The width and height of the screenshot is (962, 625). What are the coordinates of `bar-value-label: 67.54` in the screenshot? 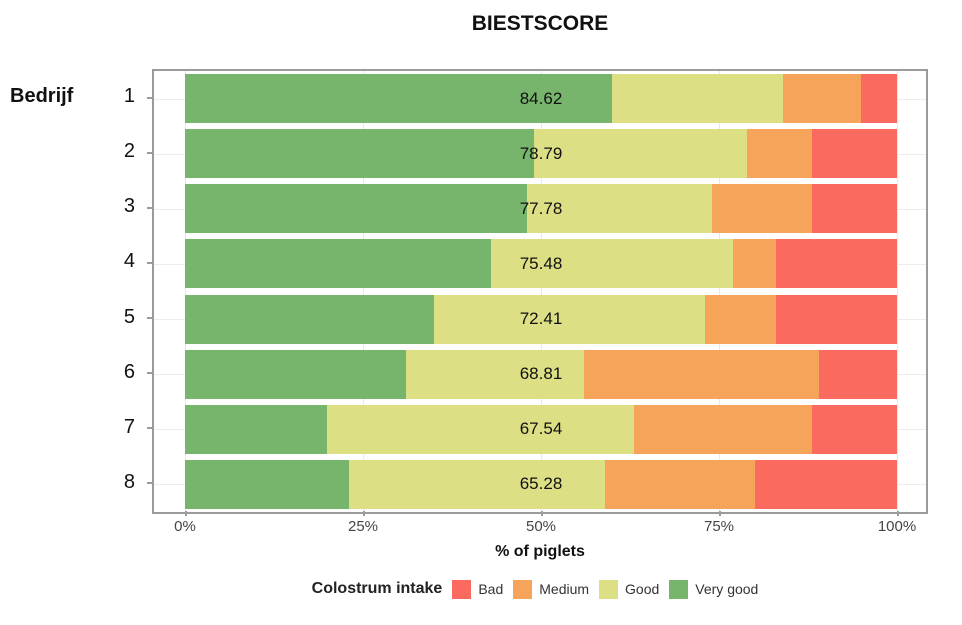 It's located at (541, 429).